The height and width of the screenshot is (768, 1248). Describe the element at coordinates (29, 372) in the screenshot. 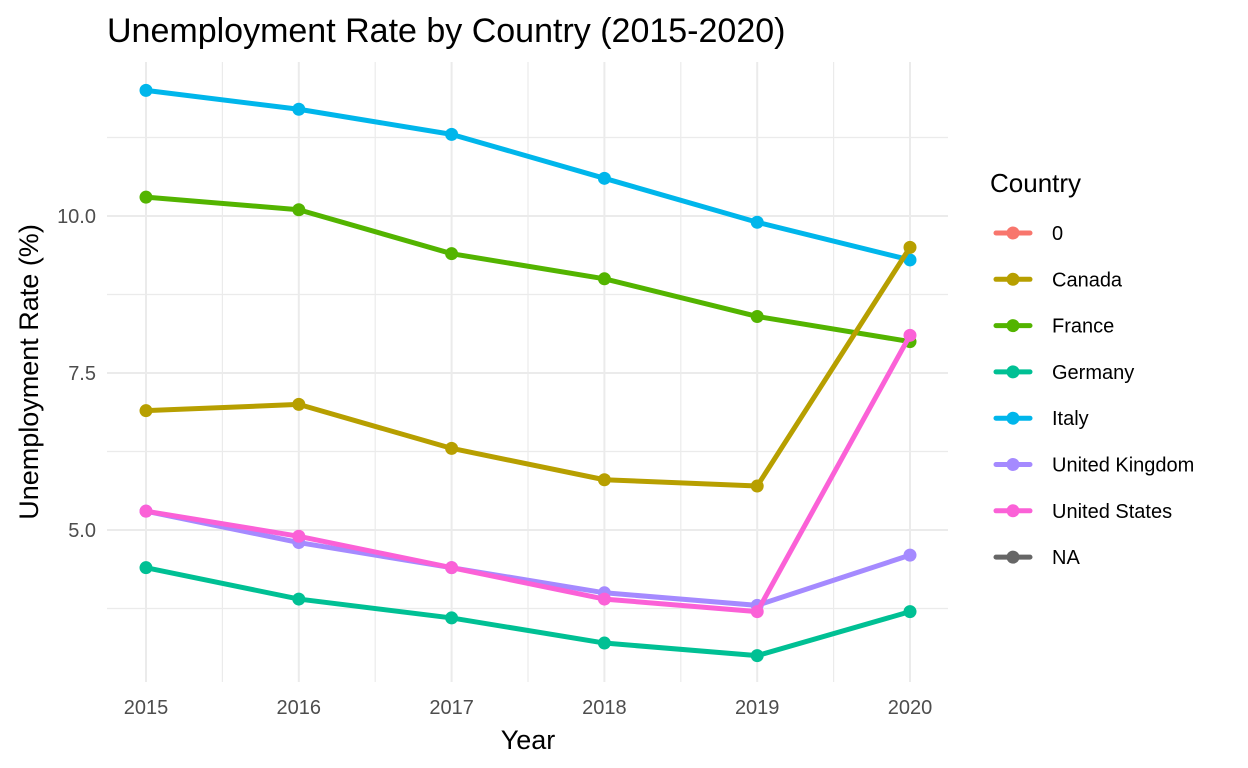

I see `y-axis-title: Unemployment Rate (%)` at that location.